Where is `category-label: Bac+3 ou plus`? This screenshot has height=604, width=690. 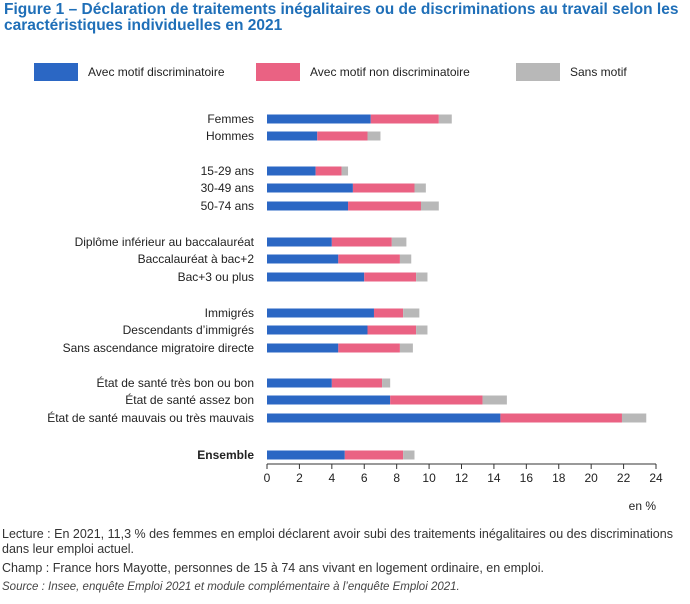
category-label: Bac+3 ou plus is located at coordinates (216, 277).